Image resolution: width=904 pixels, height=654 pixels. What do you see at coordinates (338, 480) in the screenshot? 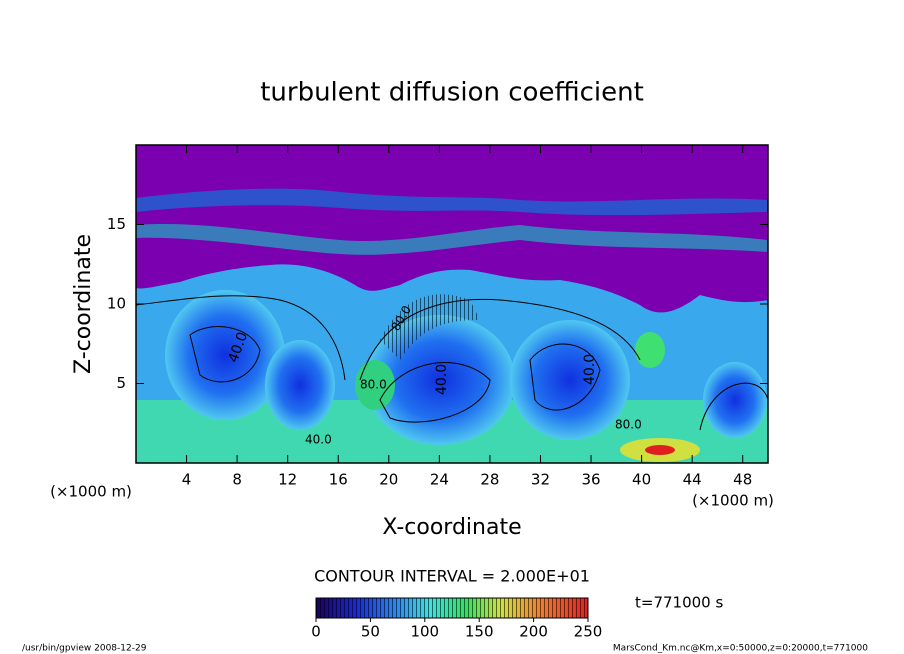
I see `x-tick-label: 16` at bounding box center [338, 480].